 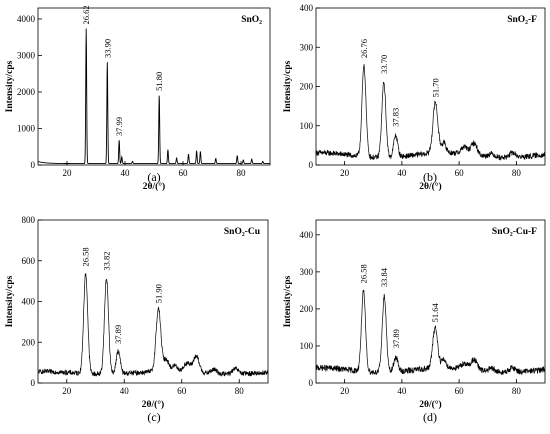 I want to click on sample-label: SnO₂-Cu-F, so click(x=514, y=232).